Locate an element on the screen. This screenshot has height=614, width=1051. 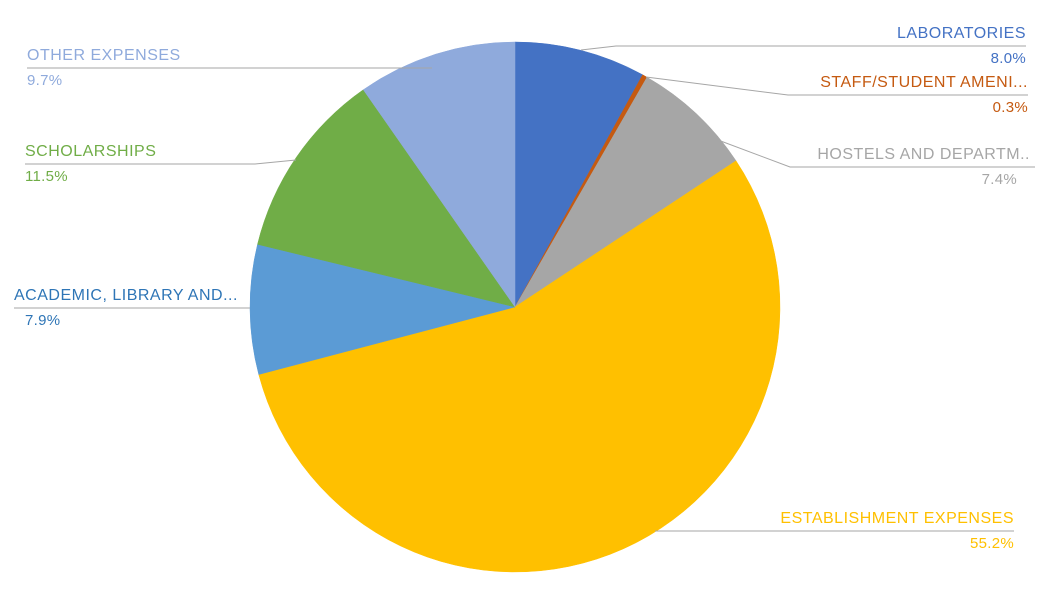
slice-name-other-expenses: OTHER EXPENSES is located at coordinates (104, 55).